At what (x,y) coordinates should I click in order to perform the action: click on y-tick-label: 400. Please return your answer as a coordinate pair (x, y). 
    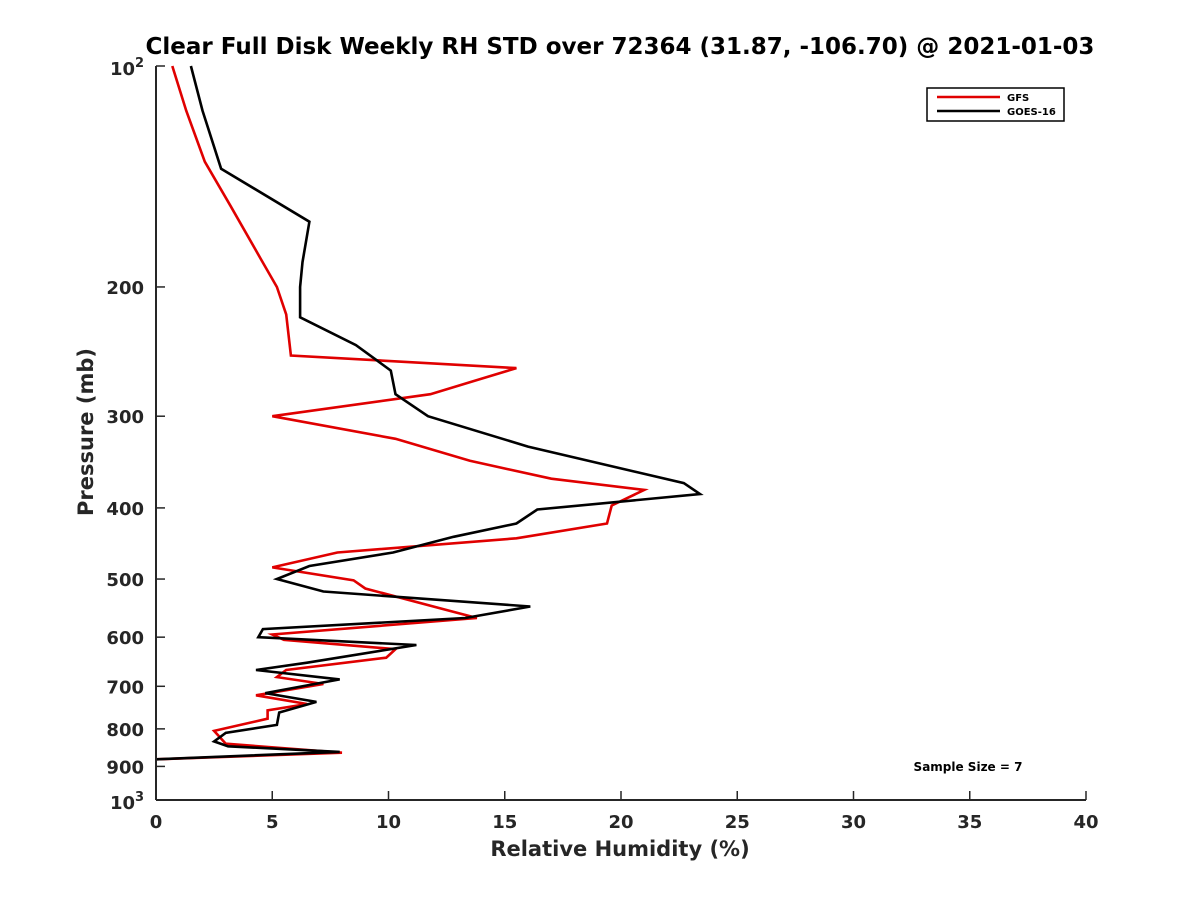
    Looking at the image, I should click on (125, 509).